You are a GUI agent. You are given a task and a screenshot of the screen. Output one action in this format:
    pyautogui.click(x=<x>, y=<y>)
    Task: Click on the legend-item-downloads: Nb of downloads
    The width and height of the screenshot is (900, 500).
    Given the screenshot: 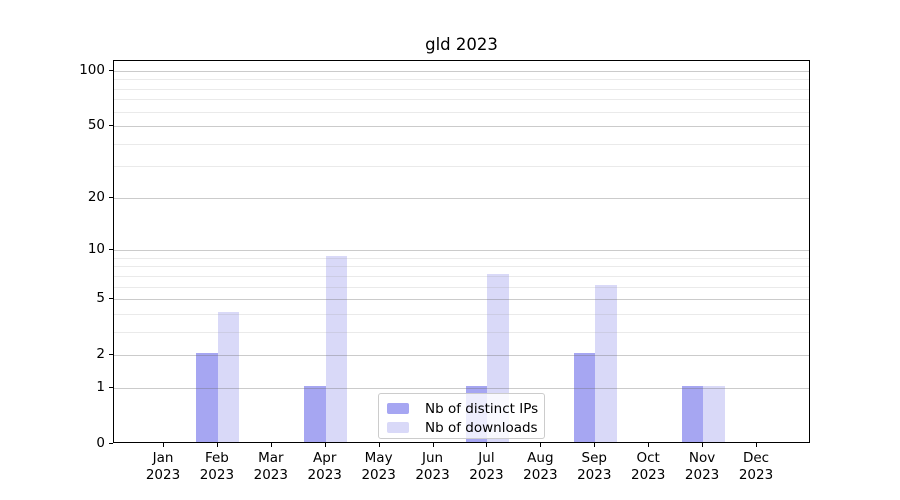 What is the action you would take?
    pyautogui.click(x=465, y=427)
    